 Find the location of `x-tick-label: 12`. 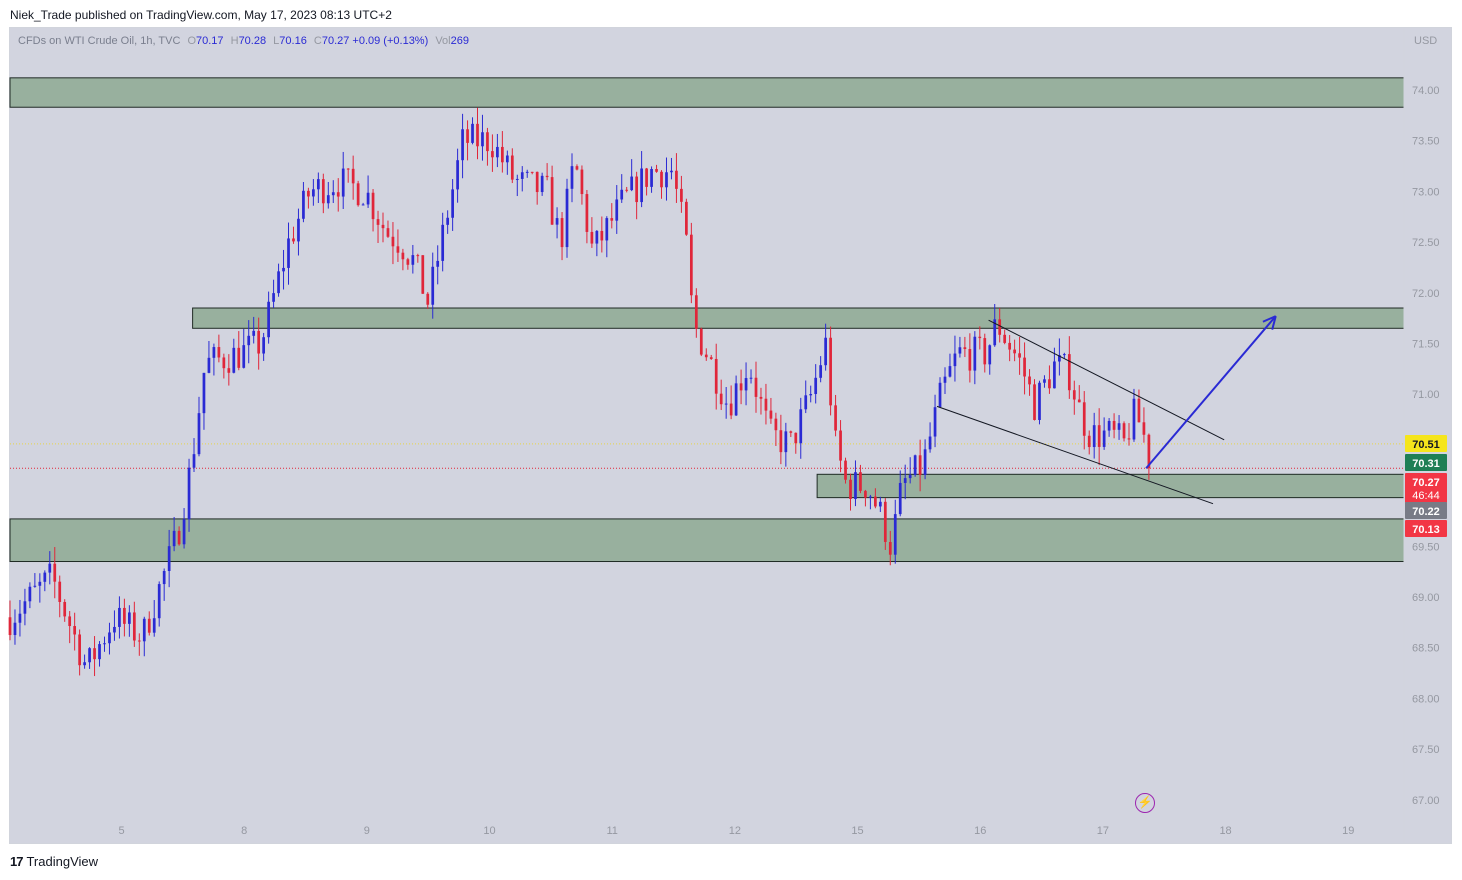

x-tick-label: 12 is located at coordinates (735, 831).